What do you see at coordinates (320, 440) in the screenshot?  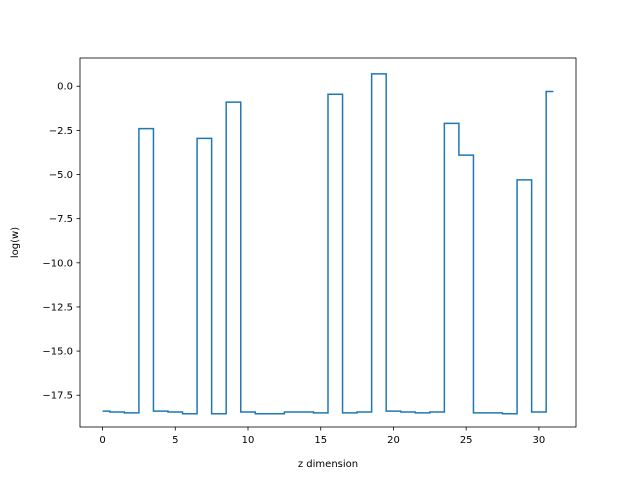 I see `x-tick-label: 15` at bounding box center [320, 440].